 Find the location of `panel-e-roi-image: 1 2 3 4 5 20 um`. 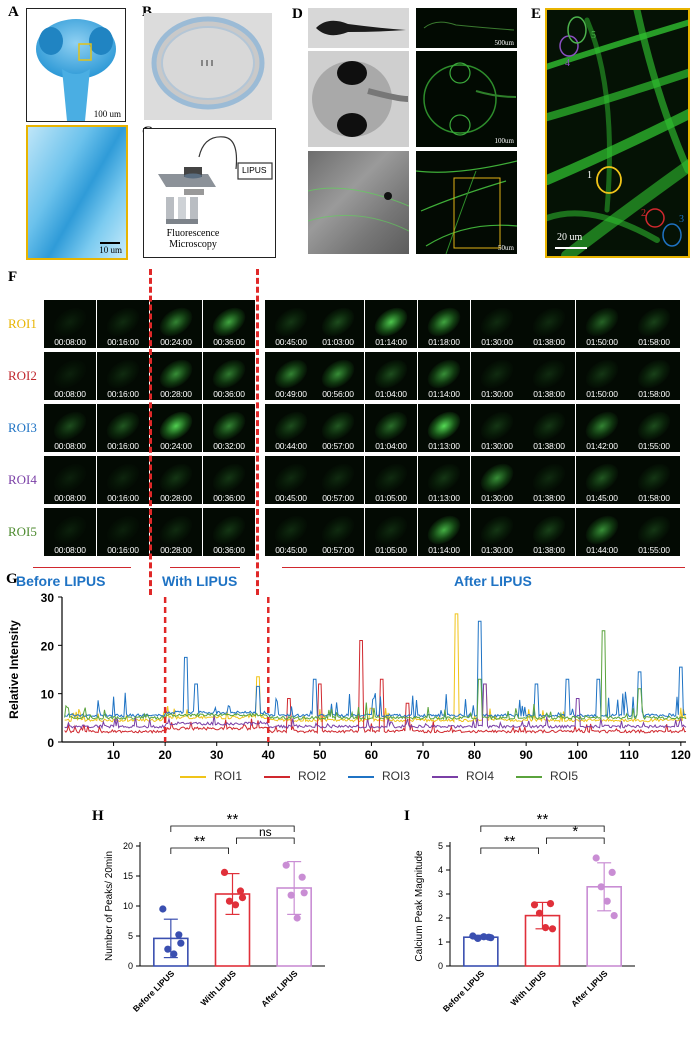

panel-e-roi-image: 1 2 3 4 5 20 um is located at coordinates (617, 133).